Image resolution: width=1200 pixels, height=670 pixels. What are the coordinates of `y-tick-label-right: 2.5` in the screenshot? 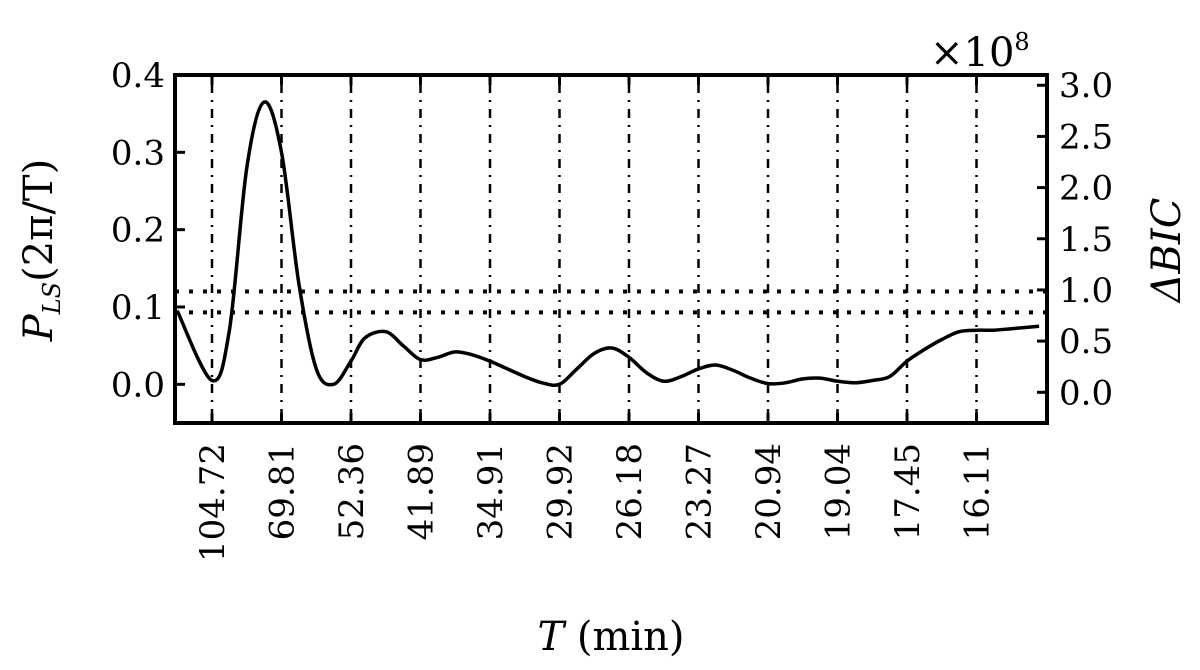 It's located at (1086, 137).